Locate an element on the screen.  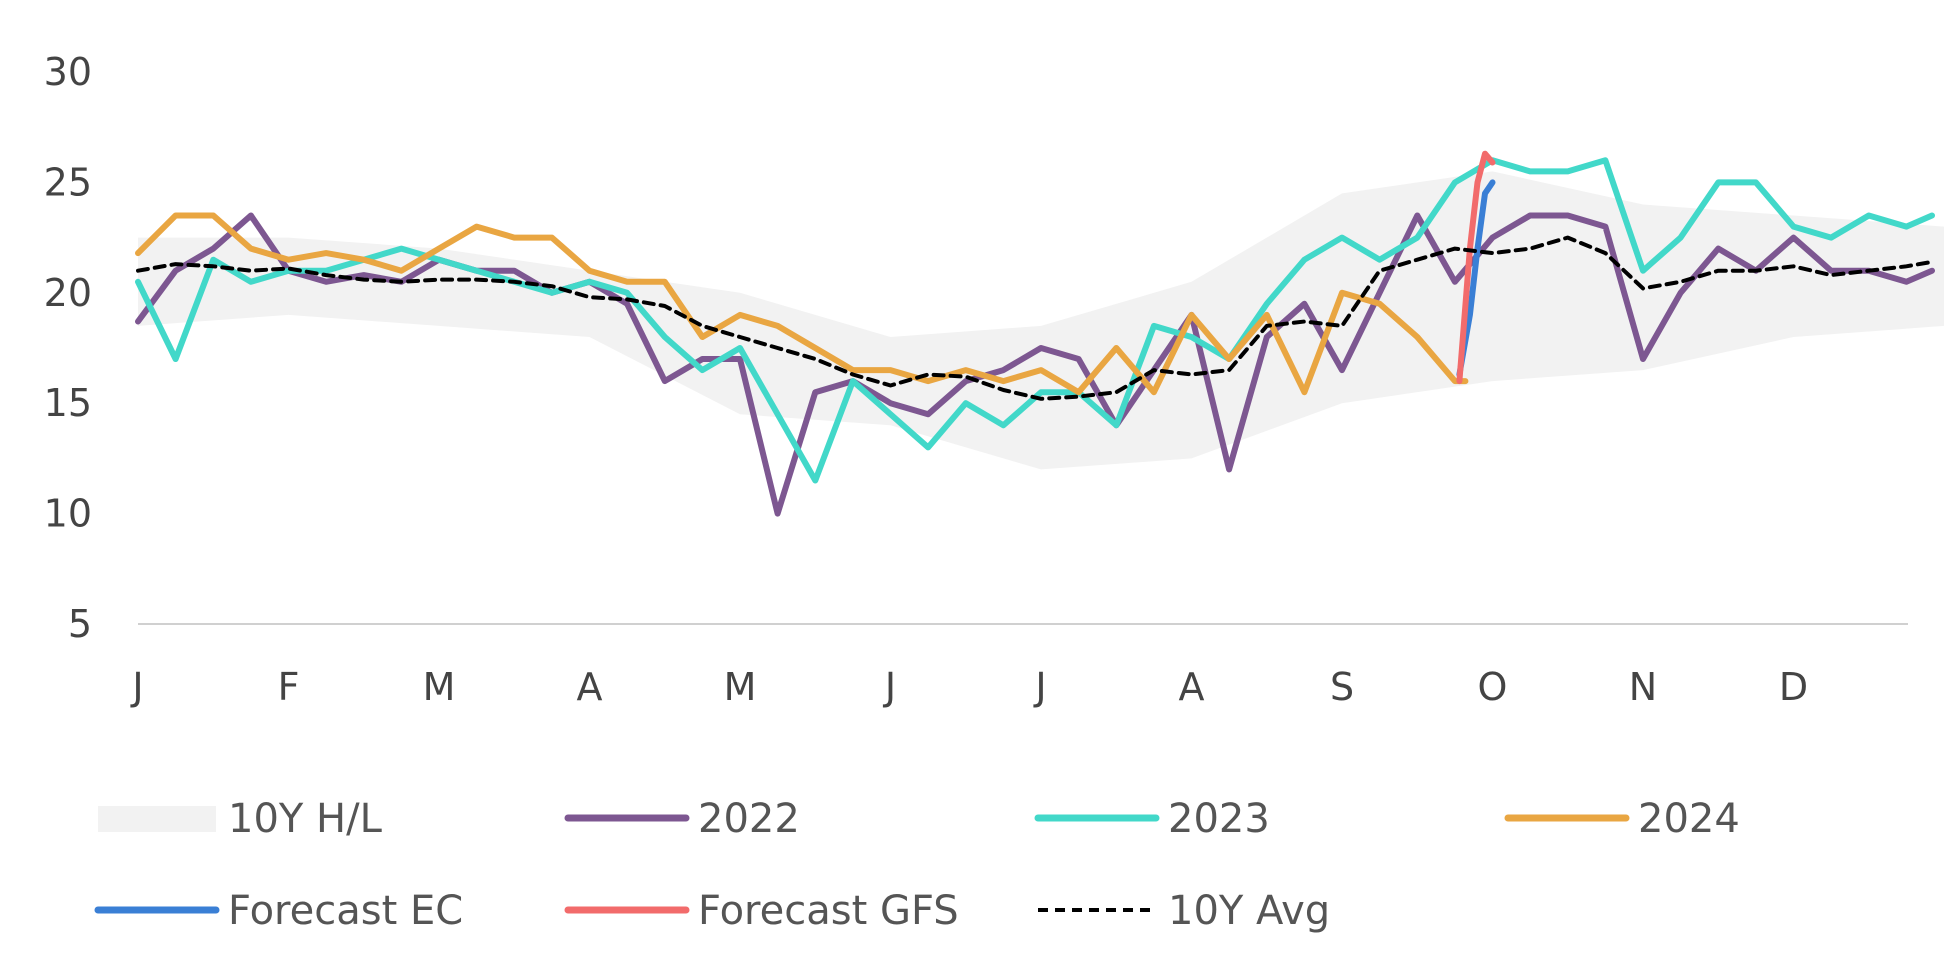
y-tick-label-2: 20 is located at coordinates (68, 293).